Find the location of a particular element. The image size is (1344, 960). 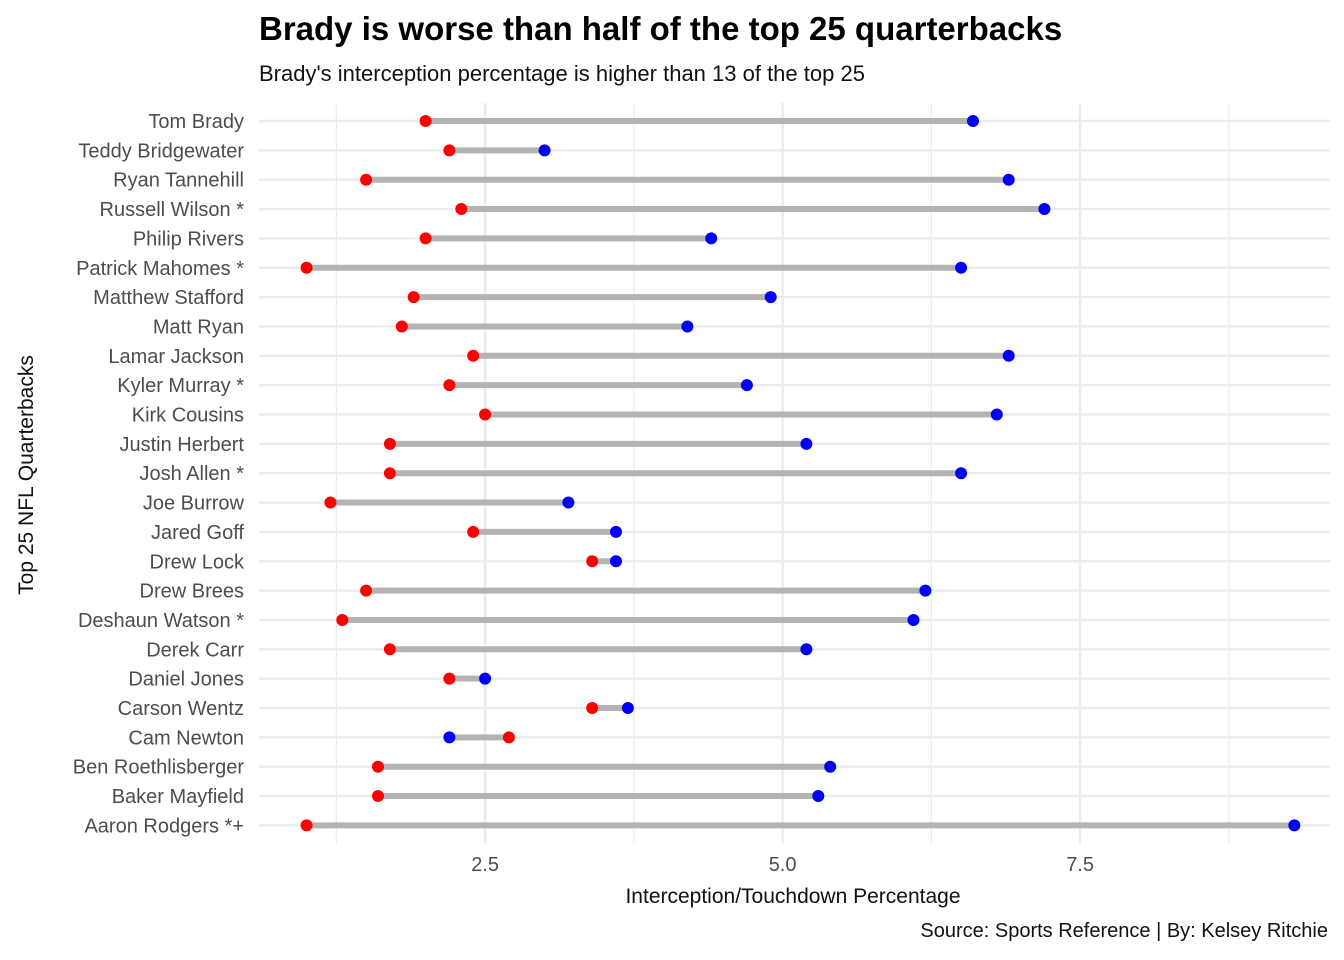

quarterback-label: Ben Roethlisberger is located at coordinates (159, 768).